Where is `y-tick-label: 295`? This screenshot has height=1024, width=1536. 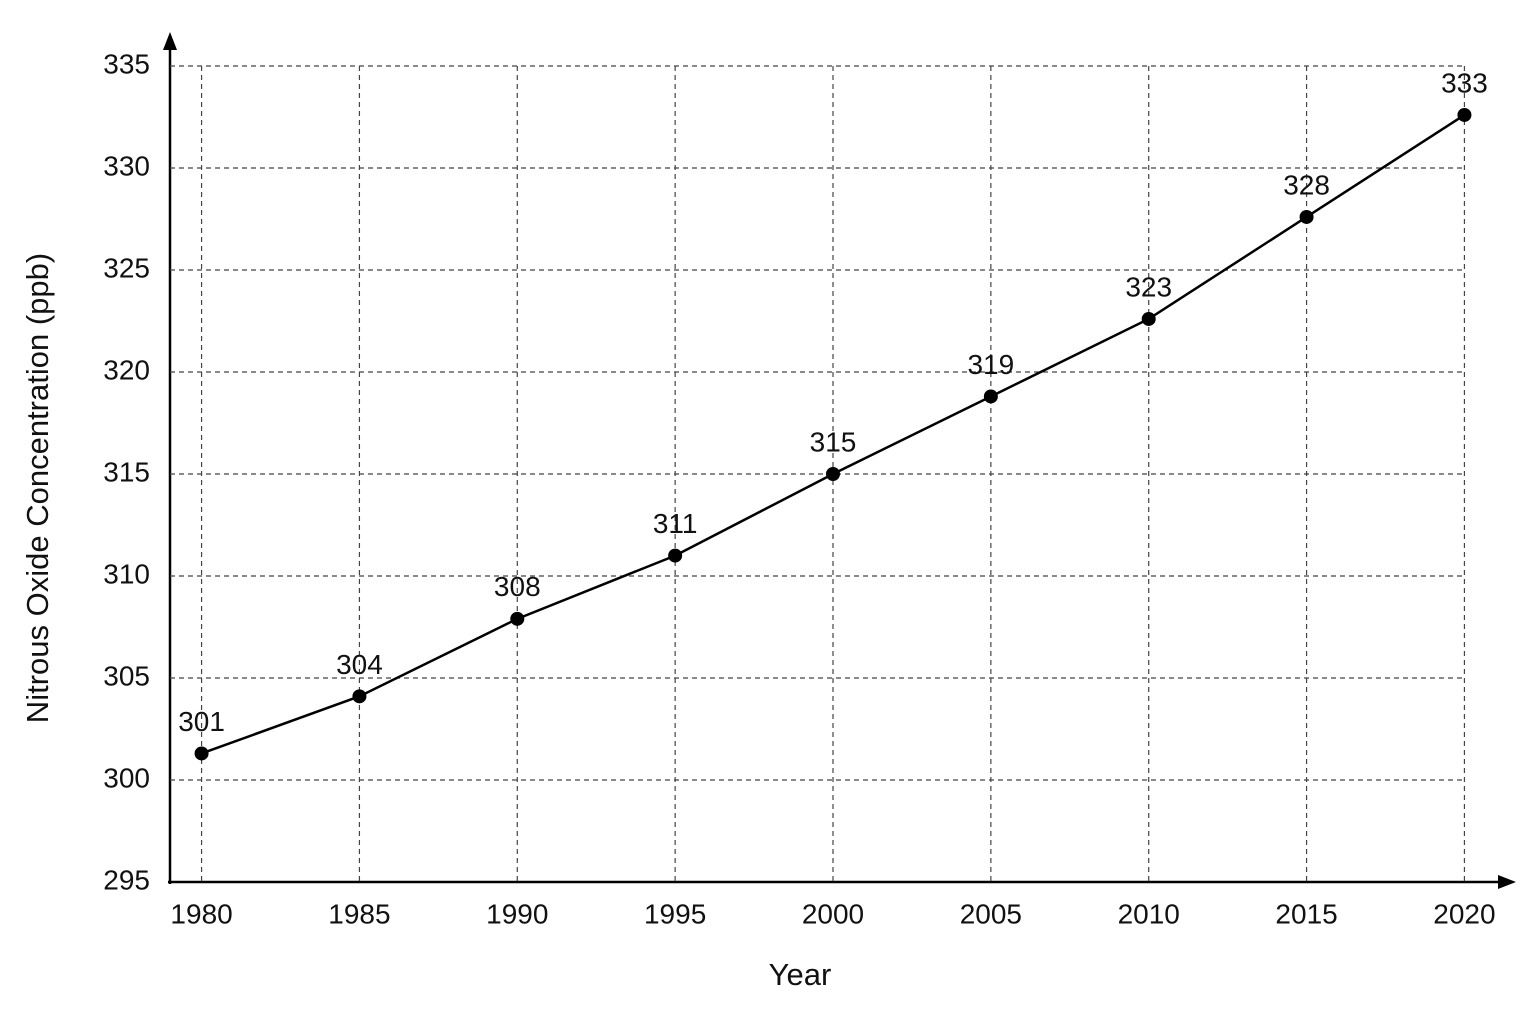 y-tick-label: 295 is located at coordinates (126, 879).